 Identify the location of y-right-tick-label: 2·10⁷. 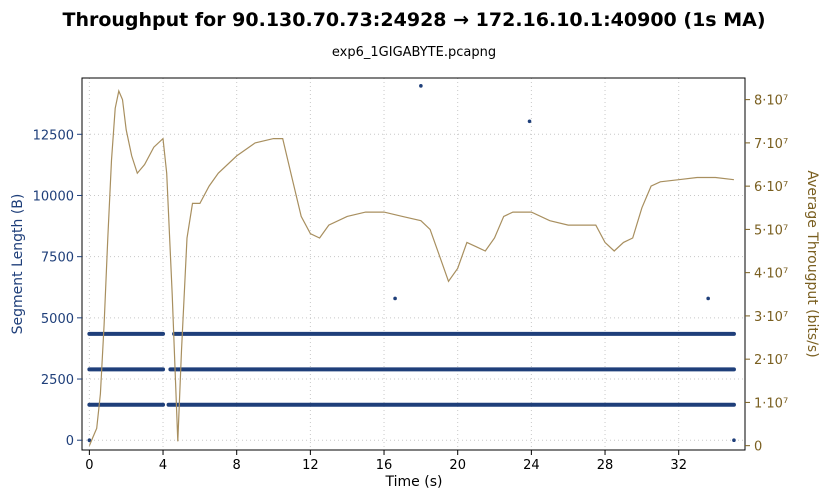
(771, 360).